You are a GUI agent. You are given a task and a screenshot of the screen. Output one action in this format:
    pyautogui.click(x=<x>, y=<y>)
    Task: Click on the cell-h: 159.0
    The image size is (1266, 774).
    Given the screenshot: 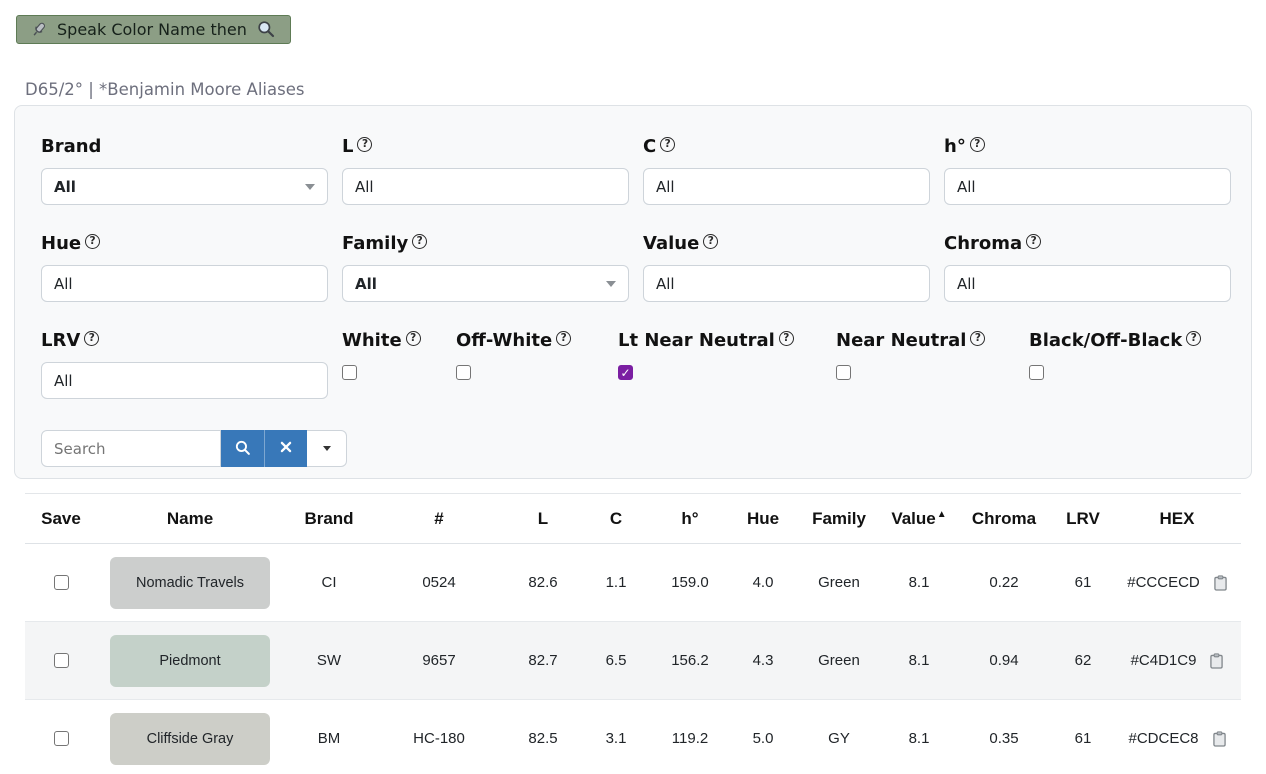 What is the action you would take?
    pyautogui.click(x=690, y=582)
    